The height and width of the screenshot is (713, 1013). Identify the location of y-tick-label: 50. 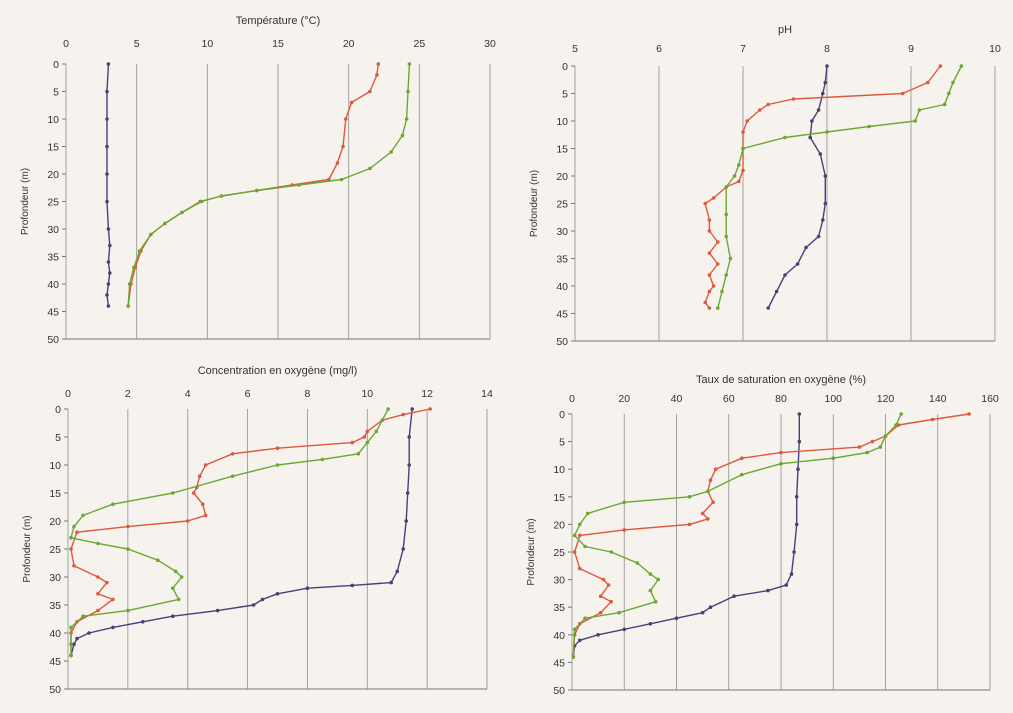
(55, 690).